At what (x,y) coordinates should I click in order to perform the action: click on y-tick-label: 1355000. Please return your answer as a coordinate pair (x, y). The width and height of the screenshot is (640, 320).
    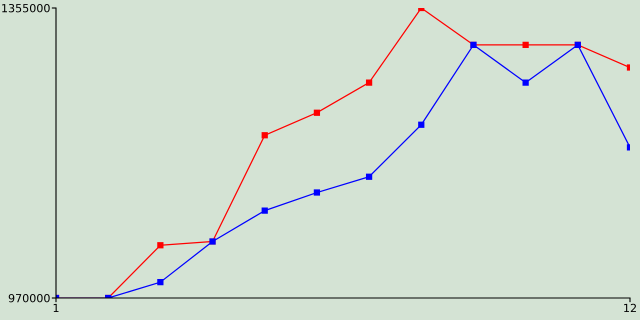
    Looking at the image, I should click on (26, 8).